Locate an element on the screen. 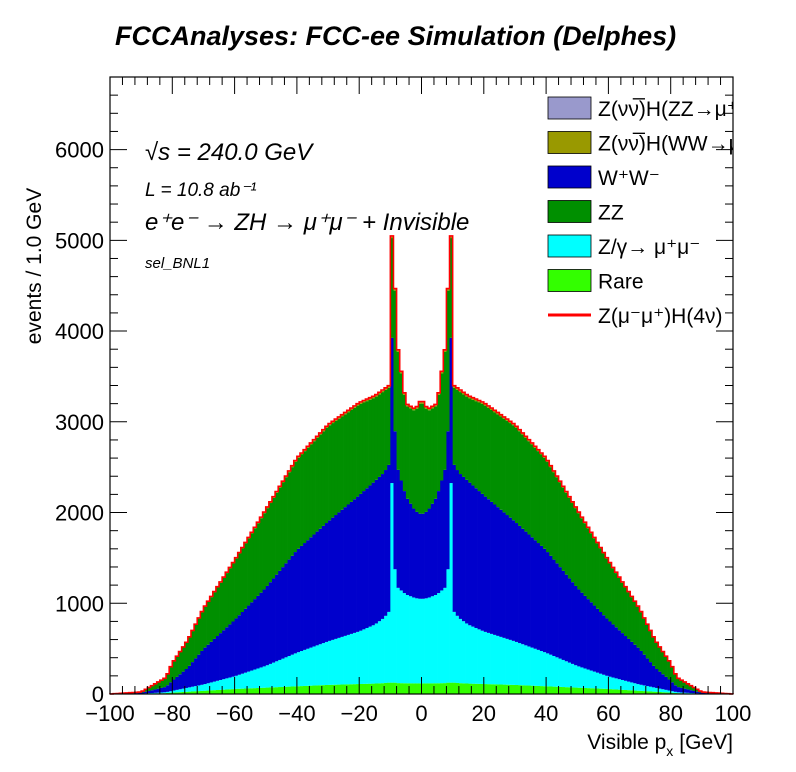  legend-label: Z(νν̅)H(ZZ→μ⁺μ⁻ν⁺ν⁻) is located at coordinates (697, 109).